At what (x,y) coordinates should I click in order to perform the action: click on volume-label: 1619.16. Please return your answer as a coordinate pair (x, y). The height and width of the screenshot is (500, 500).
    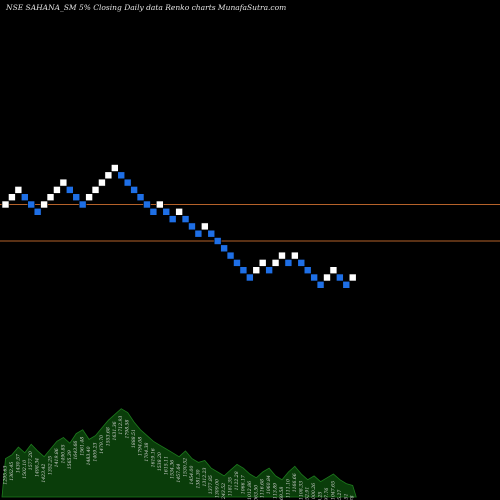
    Looking at the image, I should click on (153, 457).